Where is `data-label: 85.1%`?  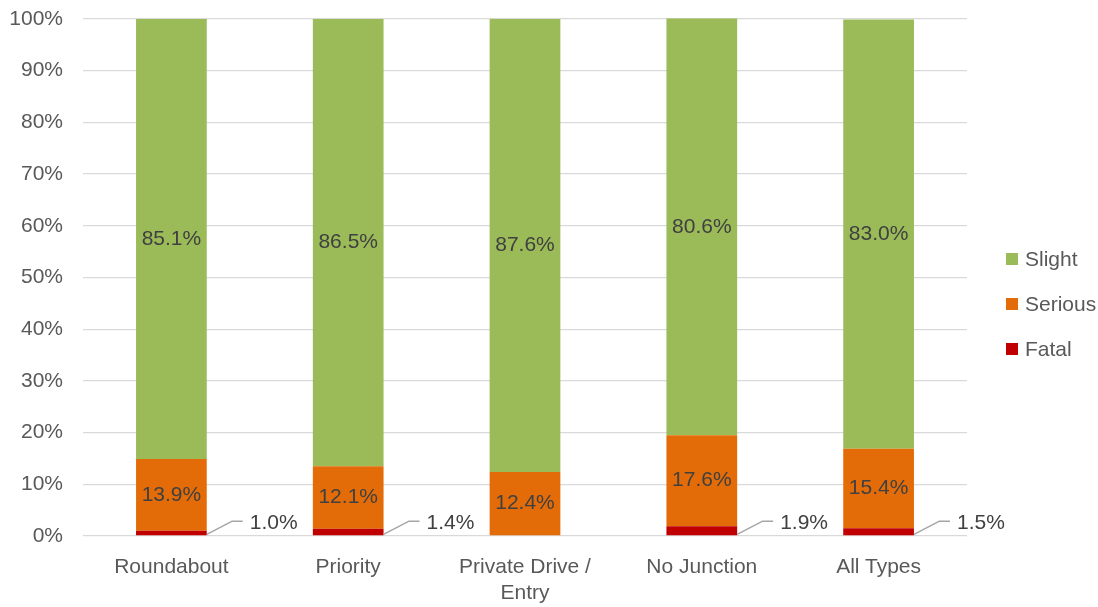
data-label: 85.1% is located at coordinates (171, 237).